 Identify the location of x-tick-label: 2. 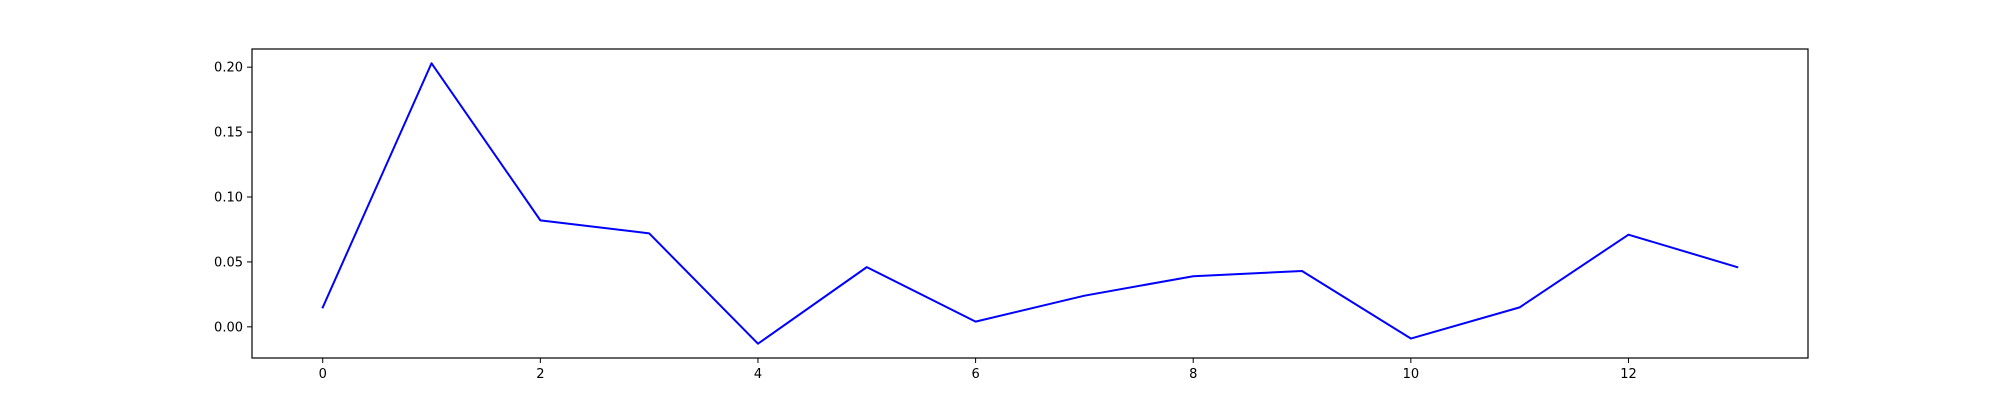
(540, 374).